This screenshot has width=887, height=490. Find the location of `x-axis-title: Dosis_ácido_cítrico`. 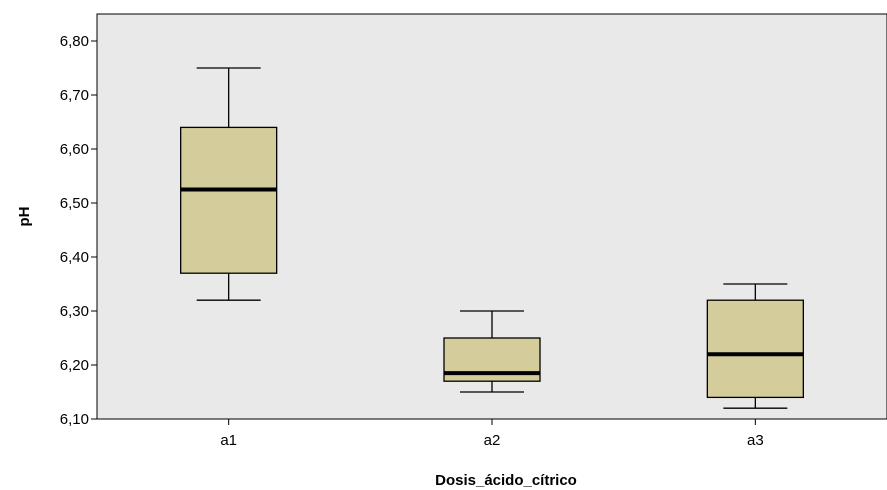

x-axis-title: Dosis_ácido_cítrico is located at coordinates (506, 480).